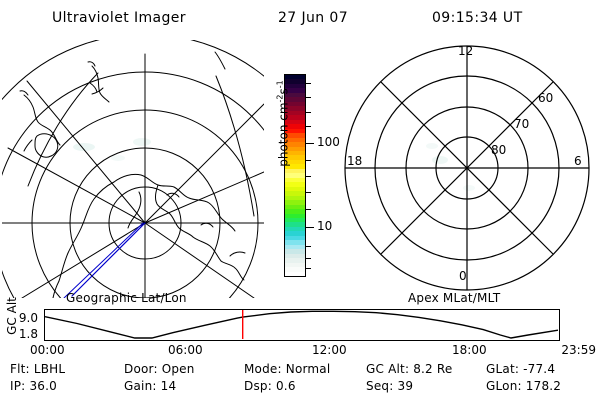 The image size is (600, 400). I want to click on status-mode: Mode: Normal, so click(287, 369).